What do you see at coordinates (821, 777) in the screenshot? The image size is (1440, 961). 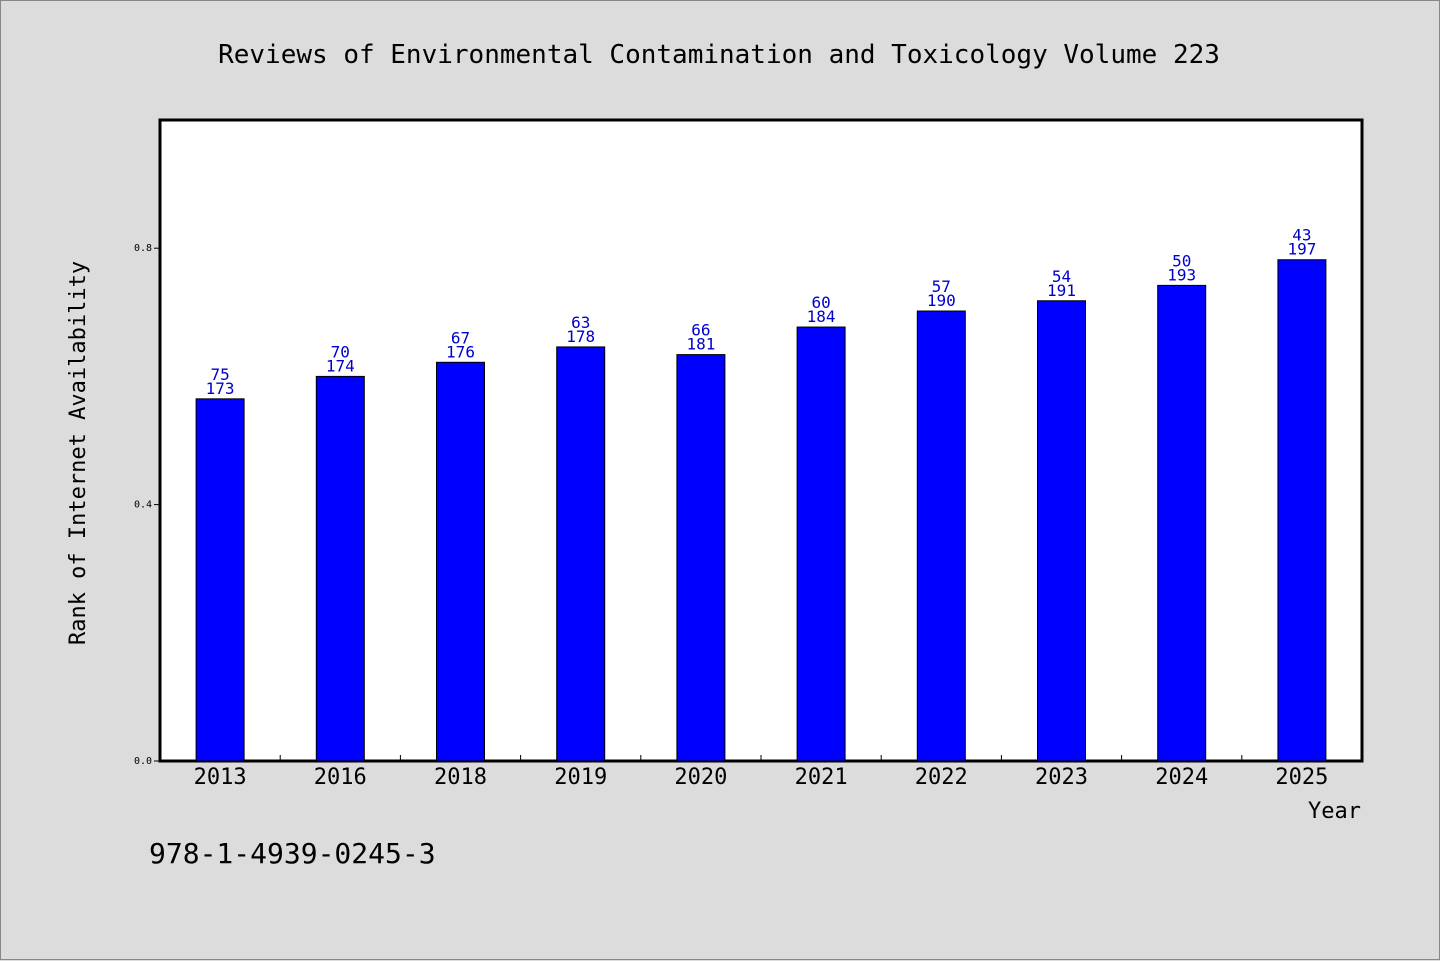 I see `x-tick-label: 2021` at bounding box center [821, 777].